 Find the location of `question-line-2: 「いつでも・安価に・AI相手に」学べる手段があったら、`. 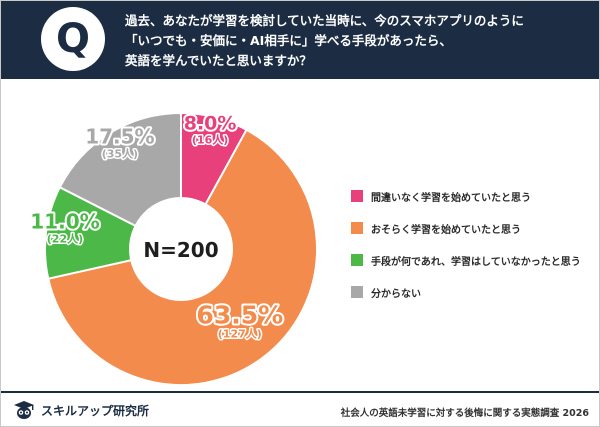

question-line-2: 「いつでも・安価に・AI相手に」学べる手段があったら、 is located at coordinates (288, 40).